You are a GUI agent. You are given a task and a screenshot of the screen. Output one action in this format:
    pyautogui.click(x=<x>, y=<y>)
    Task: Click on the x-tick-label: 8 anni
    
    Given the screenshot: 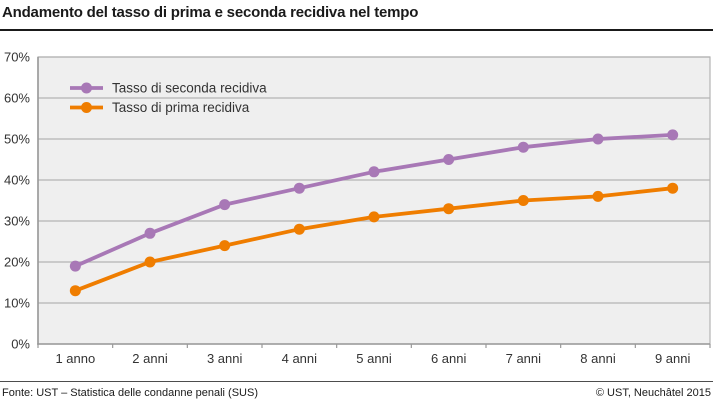 What is the action you would take?
    pyautogui.click(x=598, y=358)
    